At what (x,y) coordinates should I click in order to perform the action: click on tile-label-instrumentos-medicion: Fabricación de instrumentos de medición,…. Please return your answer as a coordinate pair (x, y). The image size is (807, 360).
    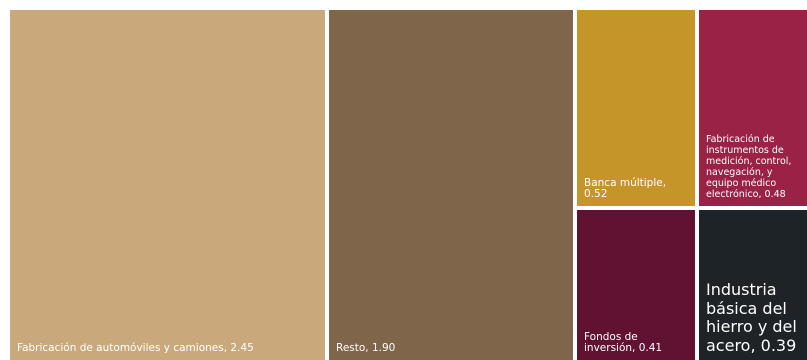
    Looking at the image, I should click on (749, 167).